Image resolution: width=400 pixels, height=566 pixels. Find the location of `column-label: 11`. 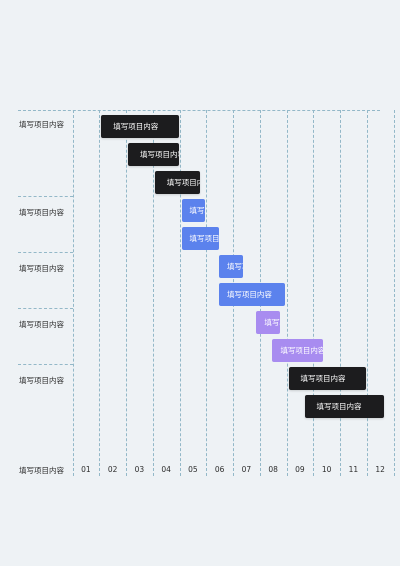

column-label: 11 is located at coordinates (353, 469).